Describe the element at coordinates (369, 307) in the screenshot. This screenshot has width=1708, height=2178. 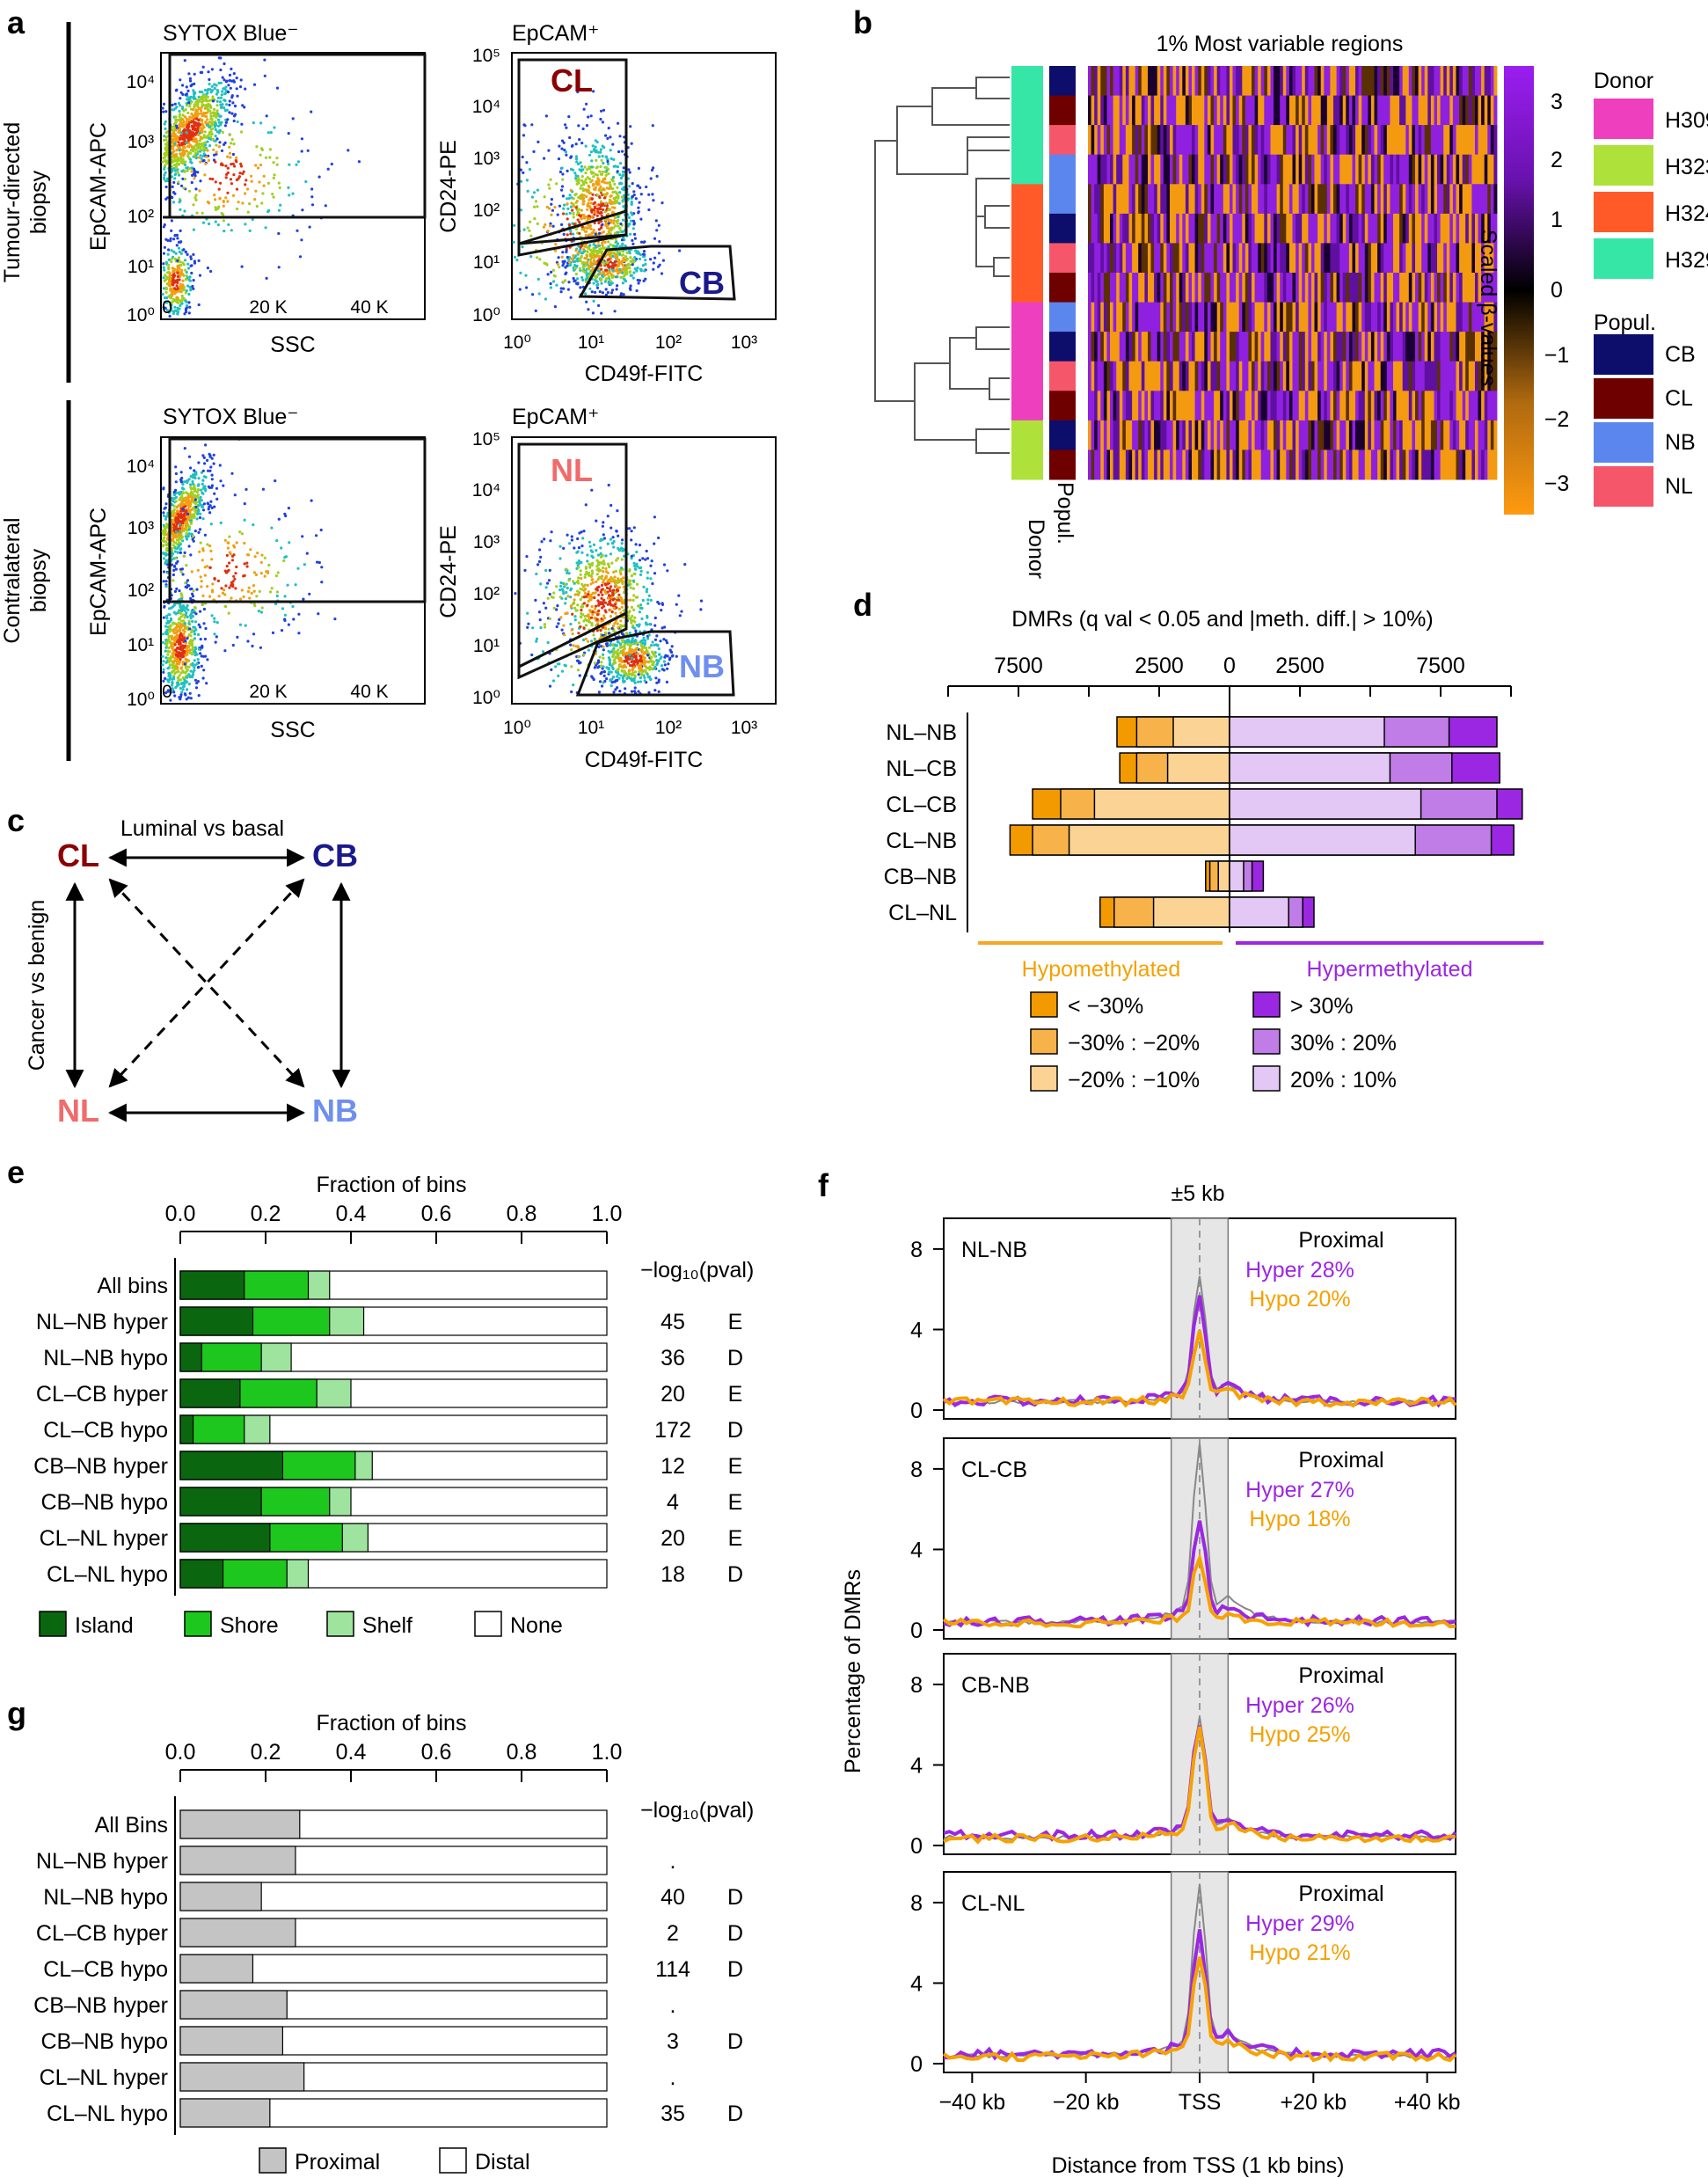
I see `xtick: 40 K` at that location.